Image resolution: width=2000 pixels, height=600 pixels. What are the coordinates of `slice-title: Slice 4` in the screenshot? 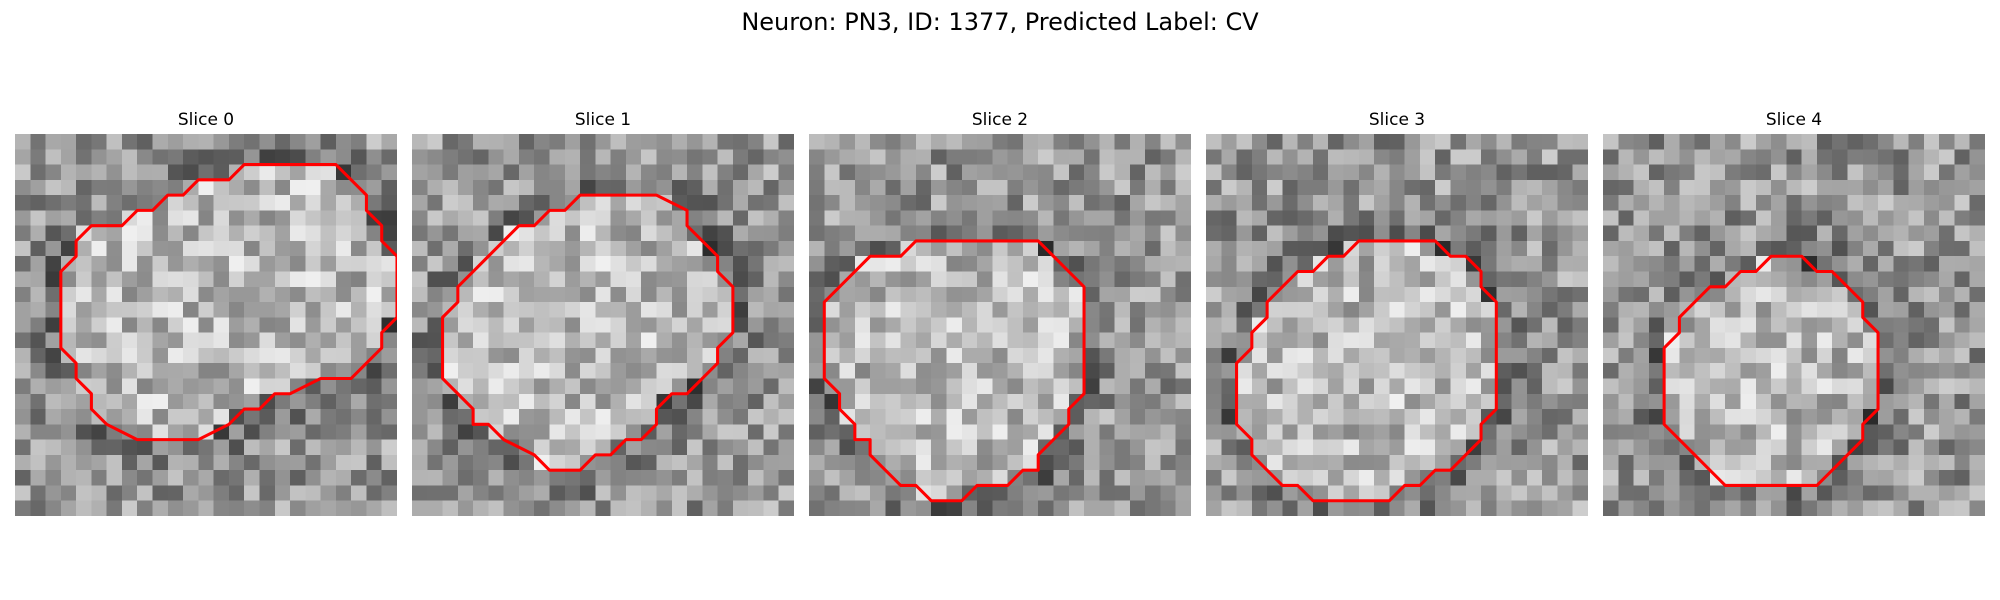 It's located at (1794, 120).